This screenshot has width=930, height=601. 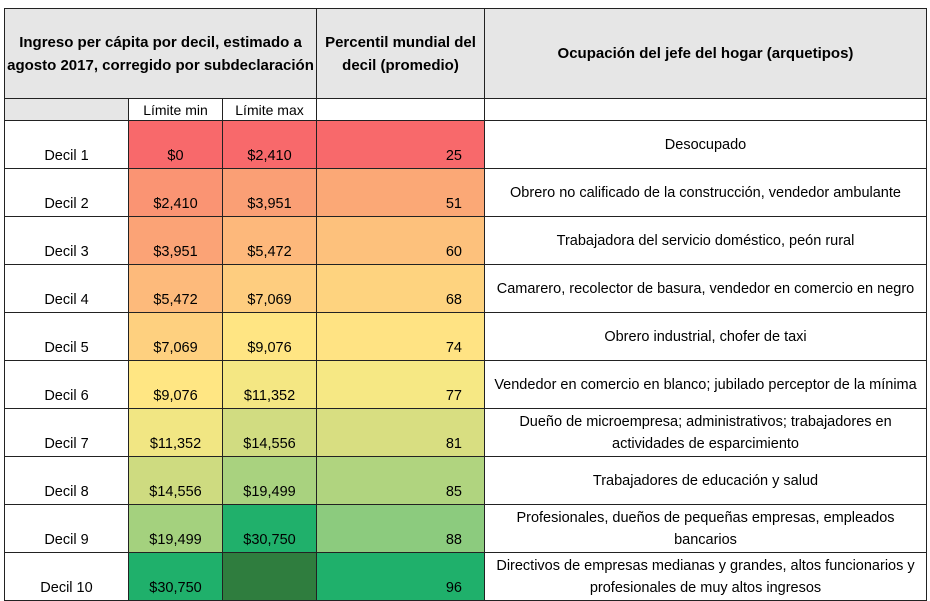 I want to click on max-limit-cell: $11,352, so click(x=269, y=384).